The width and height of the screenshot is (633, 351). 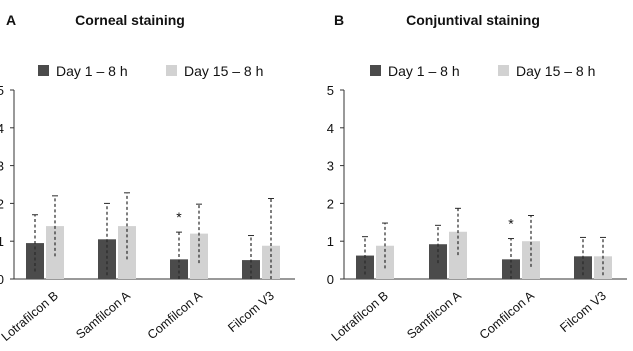 I want to click on chart-title: Conjuntival staining, so click(x=473, y=20).